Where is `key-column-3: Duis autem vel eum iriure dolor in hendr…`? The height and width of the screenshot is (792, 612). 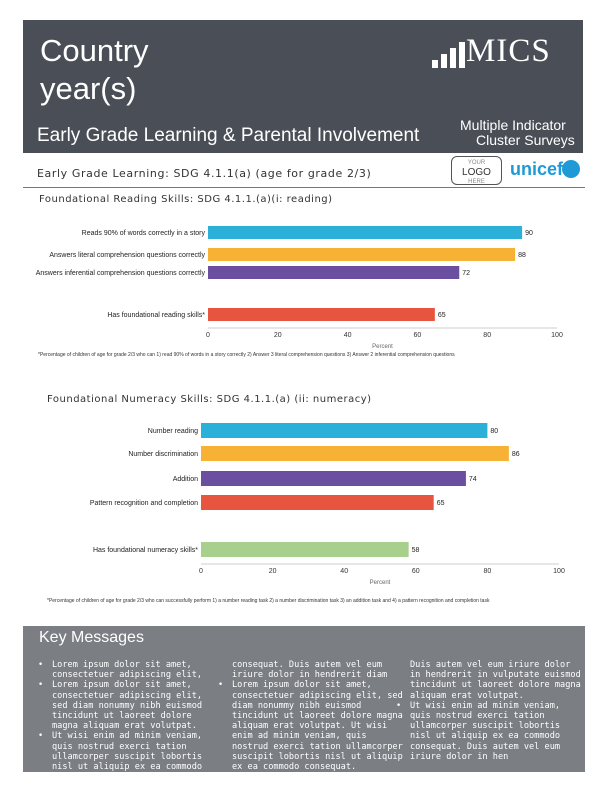 key-column-3: Duis autem vel eum iriure dolor in hendr… is located at coordinates (488, 711).